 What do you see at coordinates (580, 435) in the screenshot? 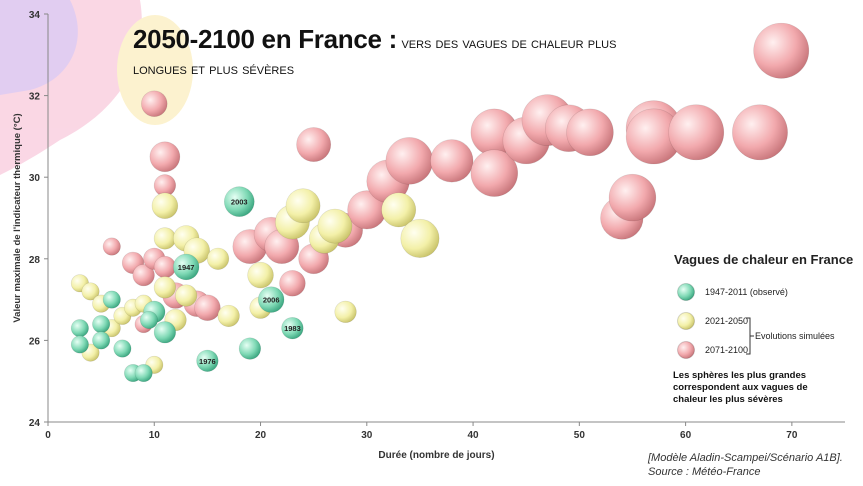
I see `x-tick-label: 50` at bounding box center [580, 435].